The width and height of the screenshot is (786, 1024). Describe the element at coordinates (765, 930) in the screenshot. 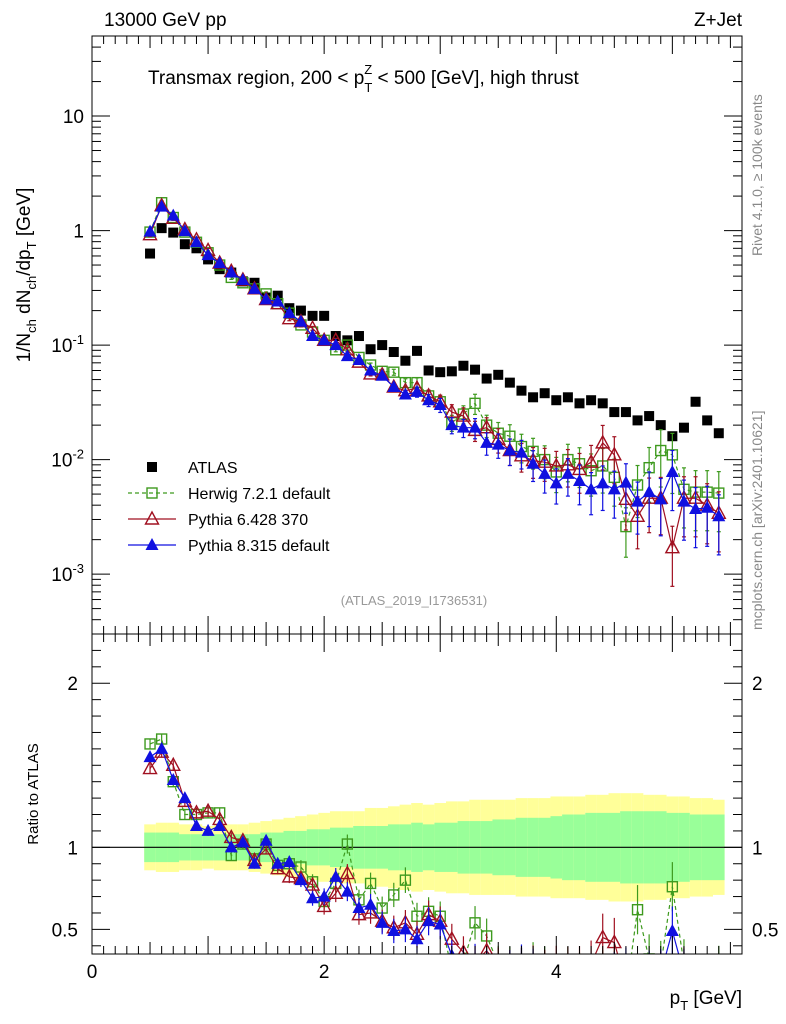

I see `ratio-y-tick-label-right: 0.5` at that location.